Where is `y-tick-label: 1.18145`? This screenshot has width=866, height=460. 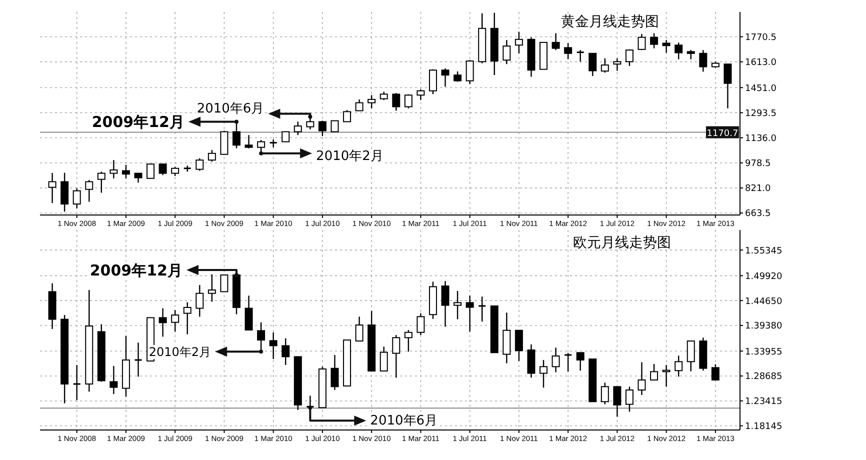
y-tick-label: 1.18145 is located at coordinates (763, 427).